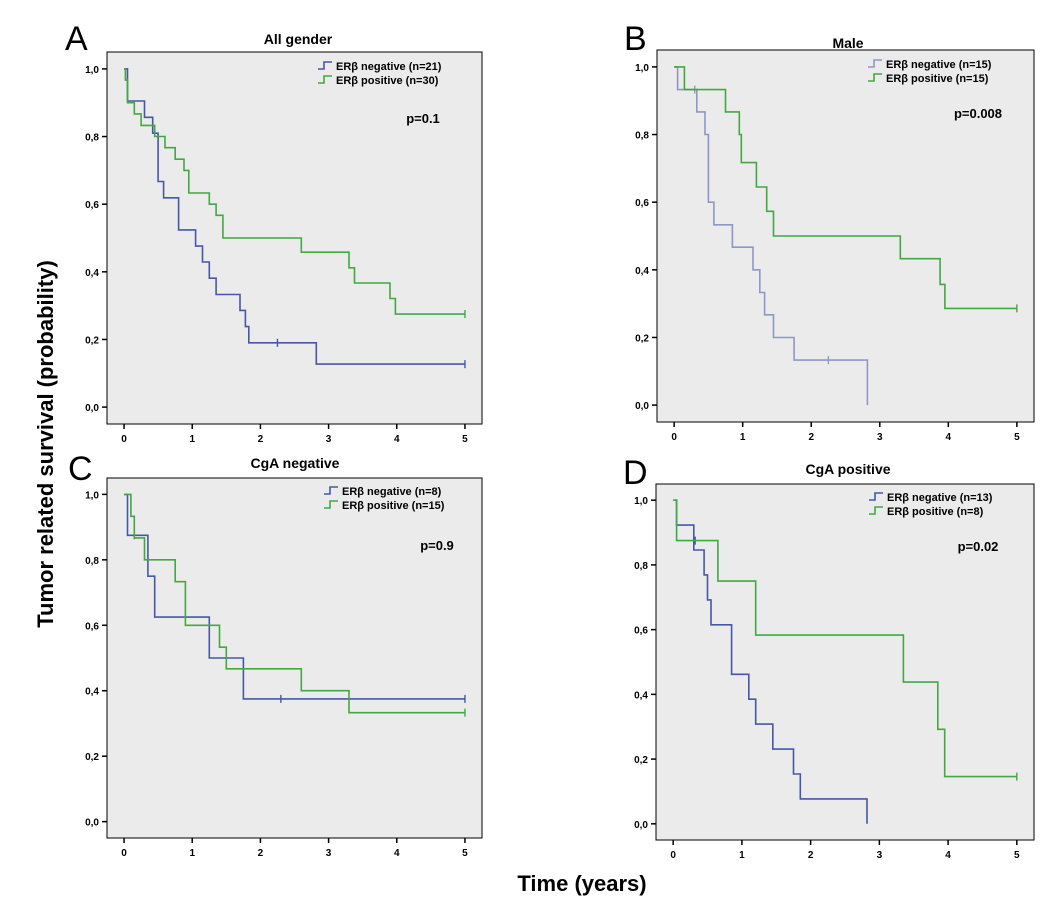 This screenshot has height=906, width=1054. Describe the element at coordinates (847, 469) in the screenshot. I see `panel-title: CgA positive` at that location.